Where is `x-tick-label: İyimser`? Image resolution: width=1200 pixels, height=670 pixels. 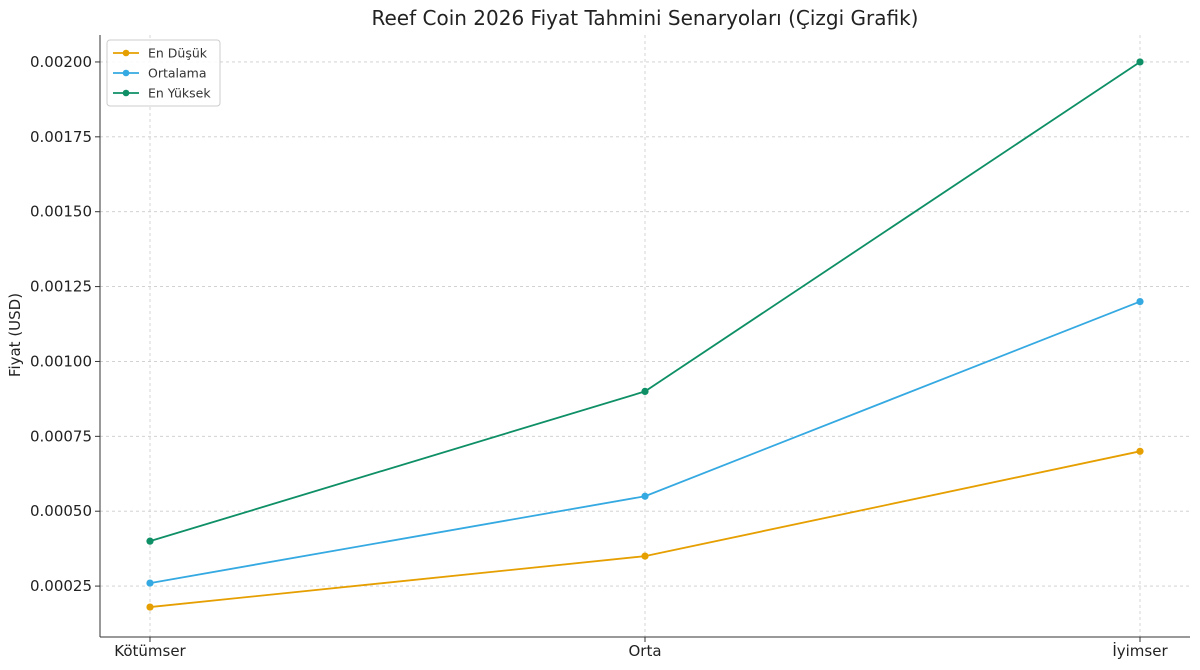 x-tick-label: İyimser is located at coordinates (1140, 650).